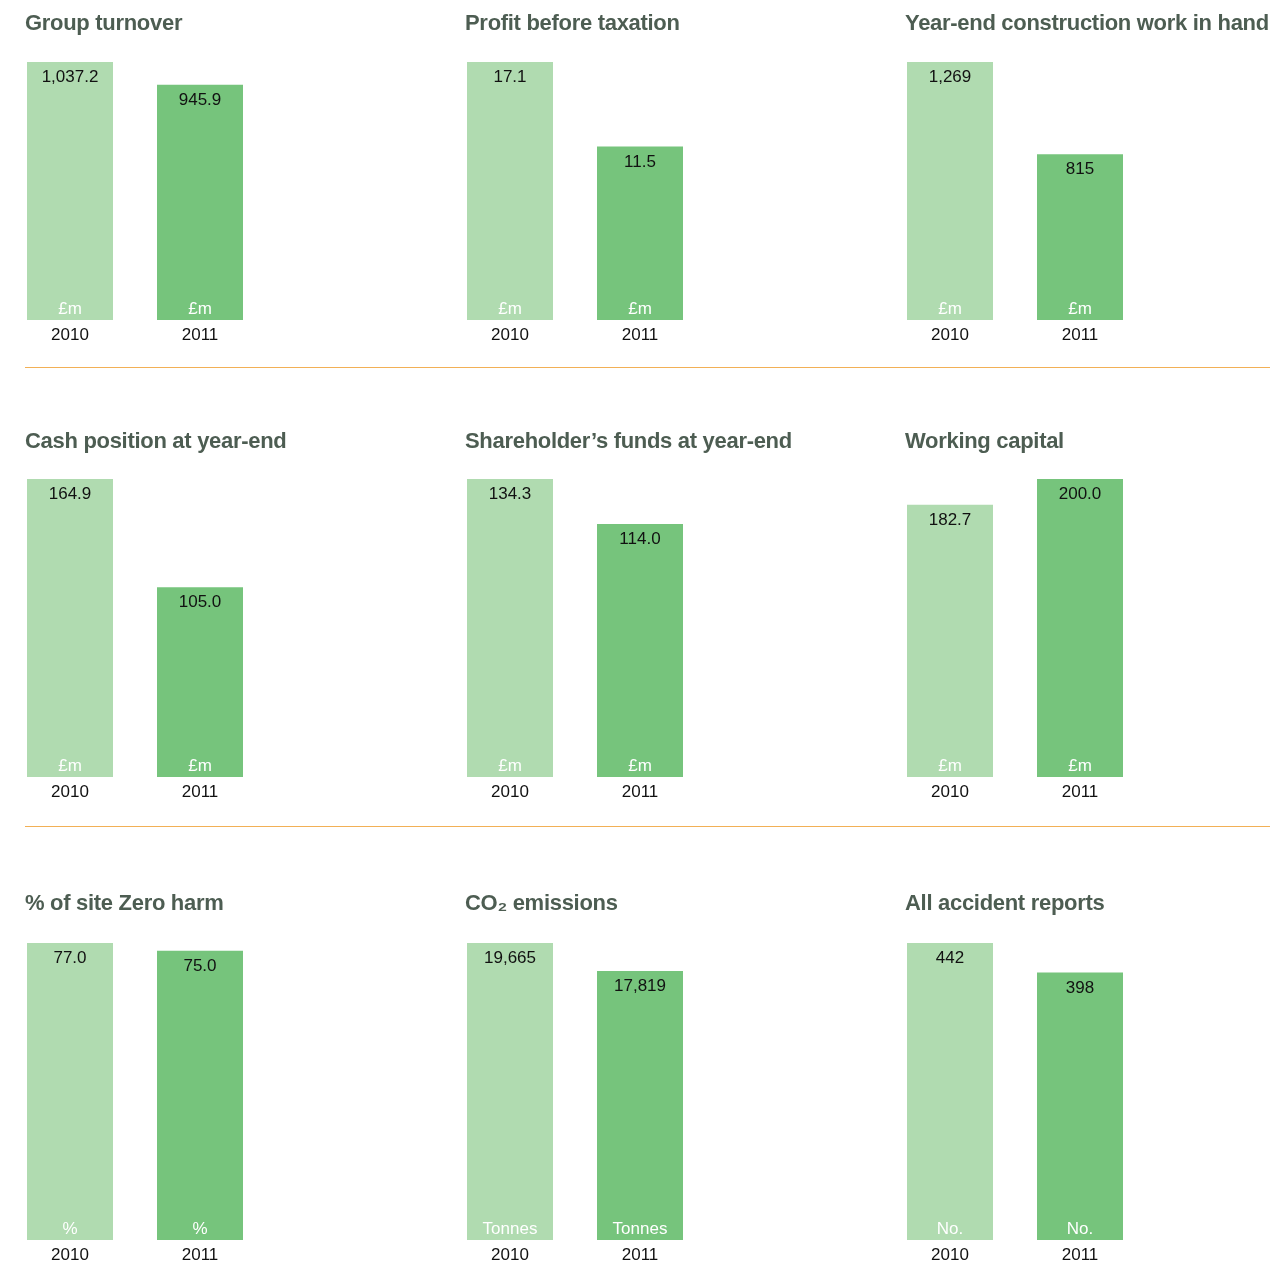 The width and height of the screenshot is (1281, 1268). What do you see at coordinates (1080, 987) in the screenshot?
I see `data-label: 398` at bounding box center [1080, 987].